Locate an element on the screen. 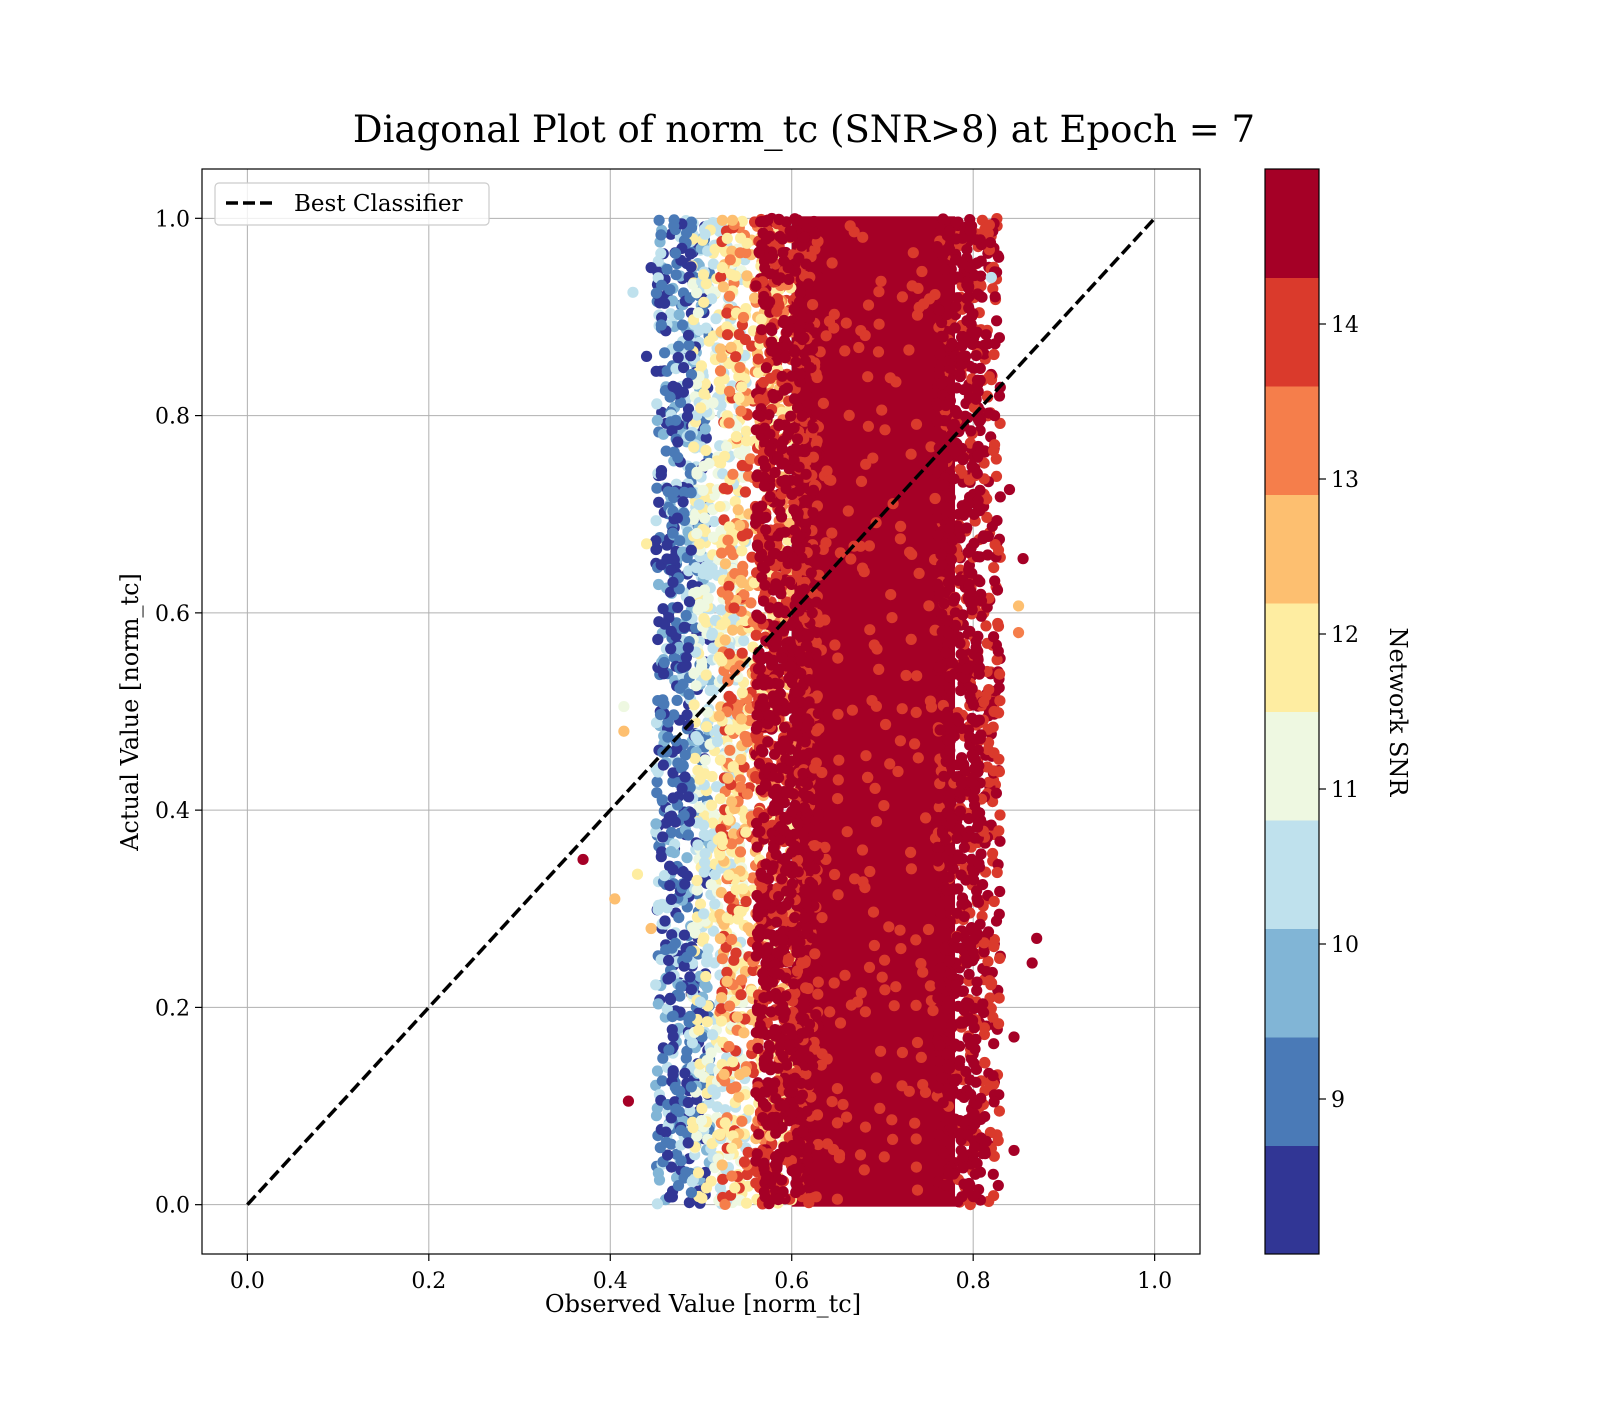 The height and width of the screenshot is (1404, 1600). outlier-point is located at coordinates (1032, 962).